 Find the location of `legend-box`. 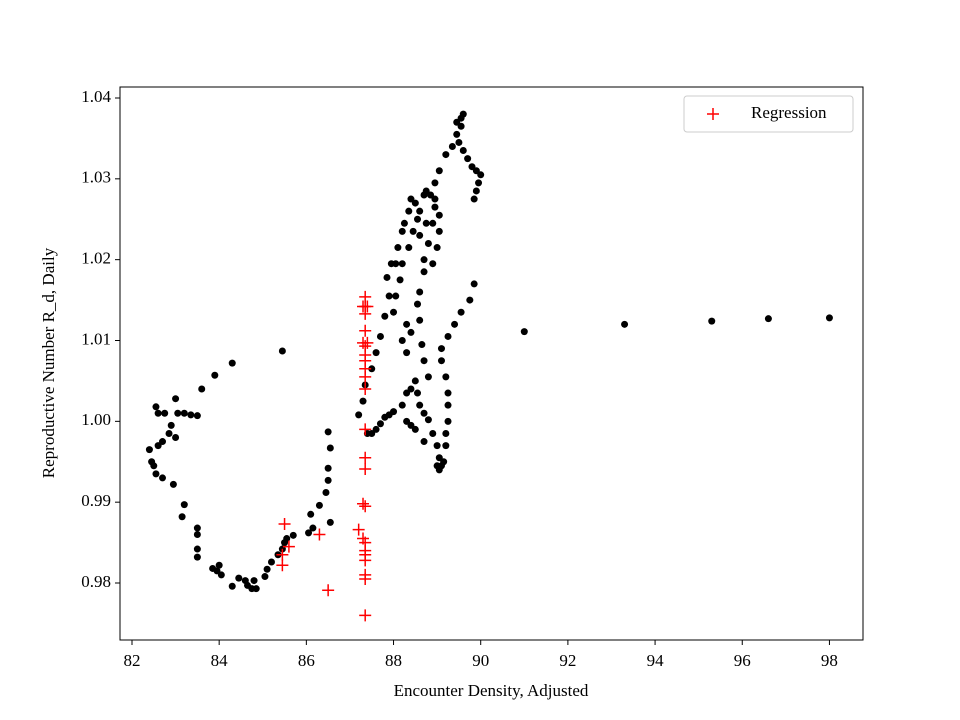

legend-box is located at coordinates (768, 114).